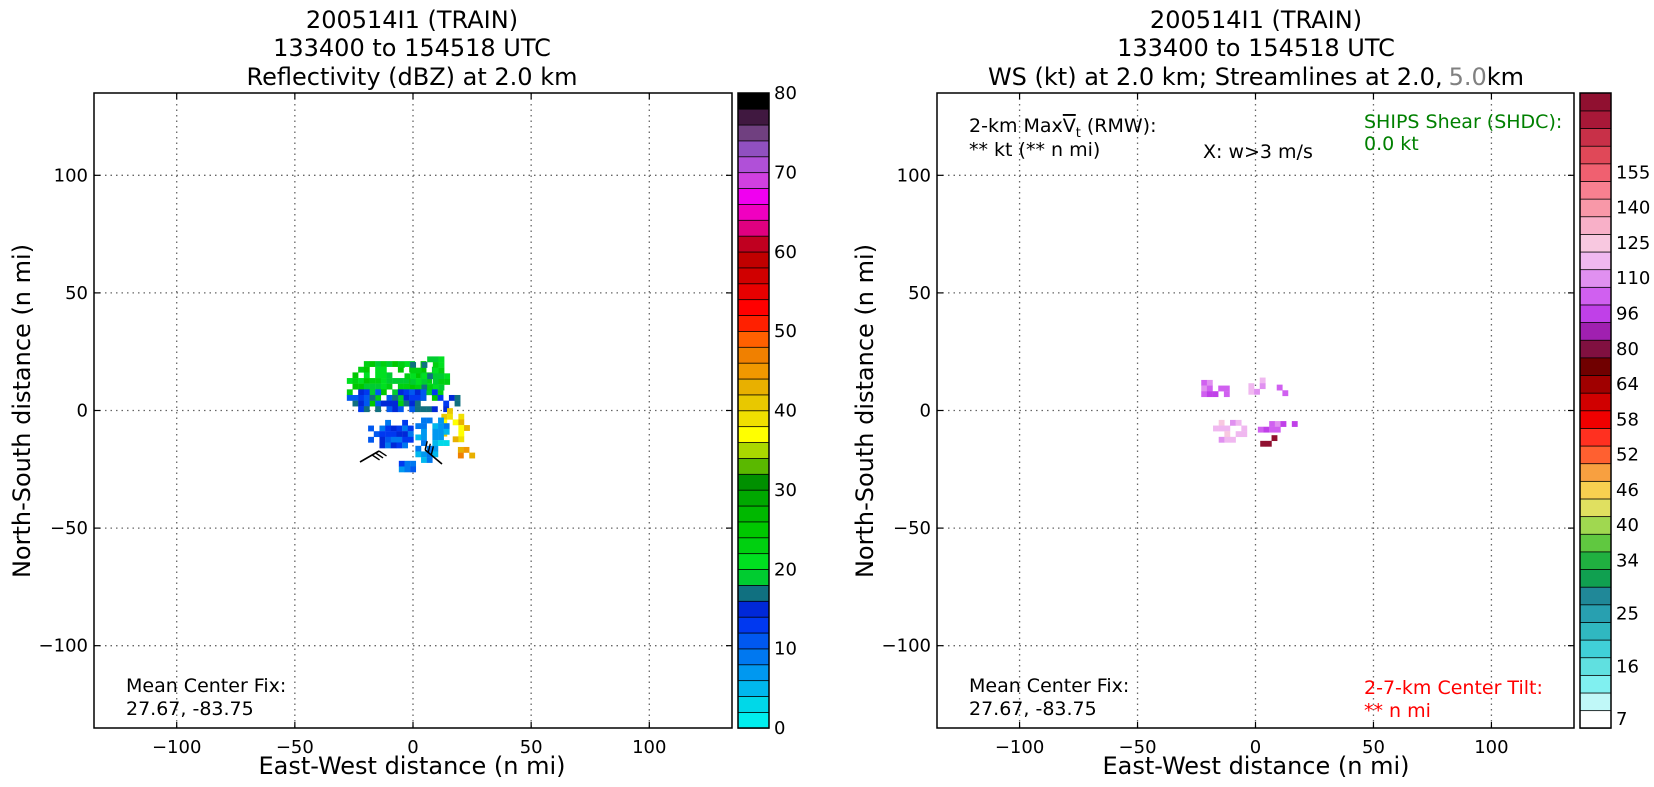  I want to click on maxvt-subscript: t, so click(1078, 133).